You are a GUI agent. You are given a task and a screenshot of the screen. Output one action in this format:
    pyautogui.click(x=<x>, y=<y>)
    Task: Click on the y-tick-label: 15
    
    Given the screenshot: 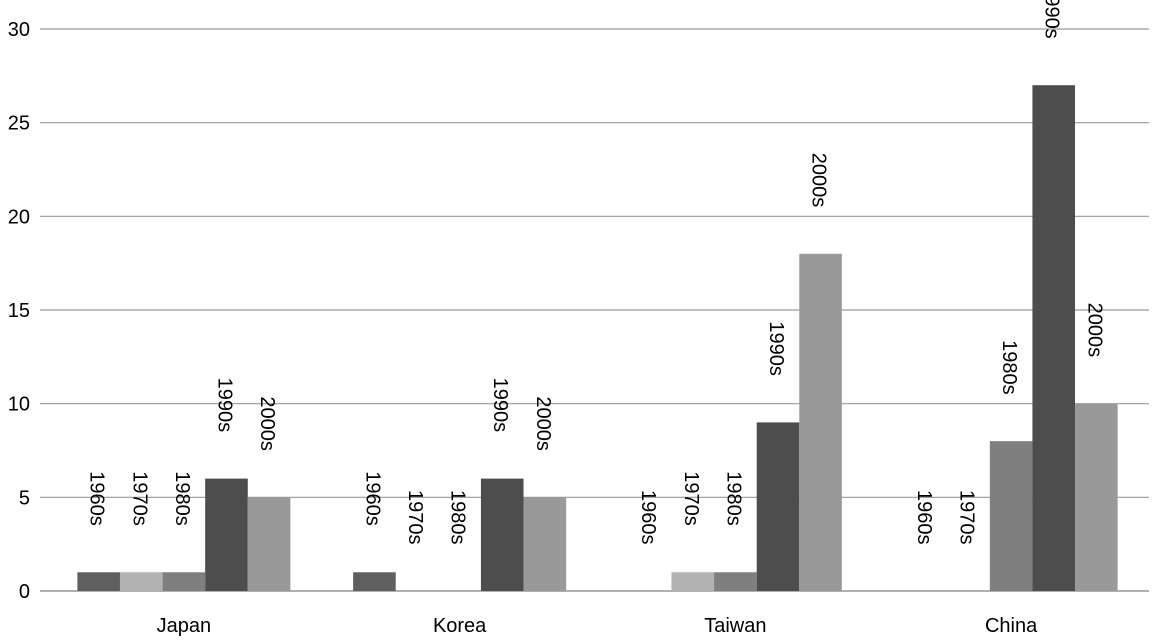 What is the action you would take?
    pyautogui.click(x=19, y=311)
    